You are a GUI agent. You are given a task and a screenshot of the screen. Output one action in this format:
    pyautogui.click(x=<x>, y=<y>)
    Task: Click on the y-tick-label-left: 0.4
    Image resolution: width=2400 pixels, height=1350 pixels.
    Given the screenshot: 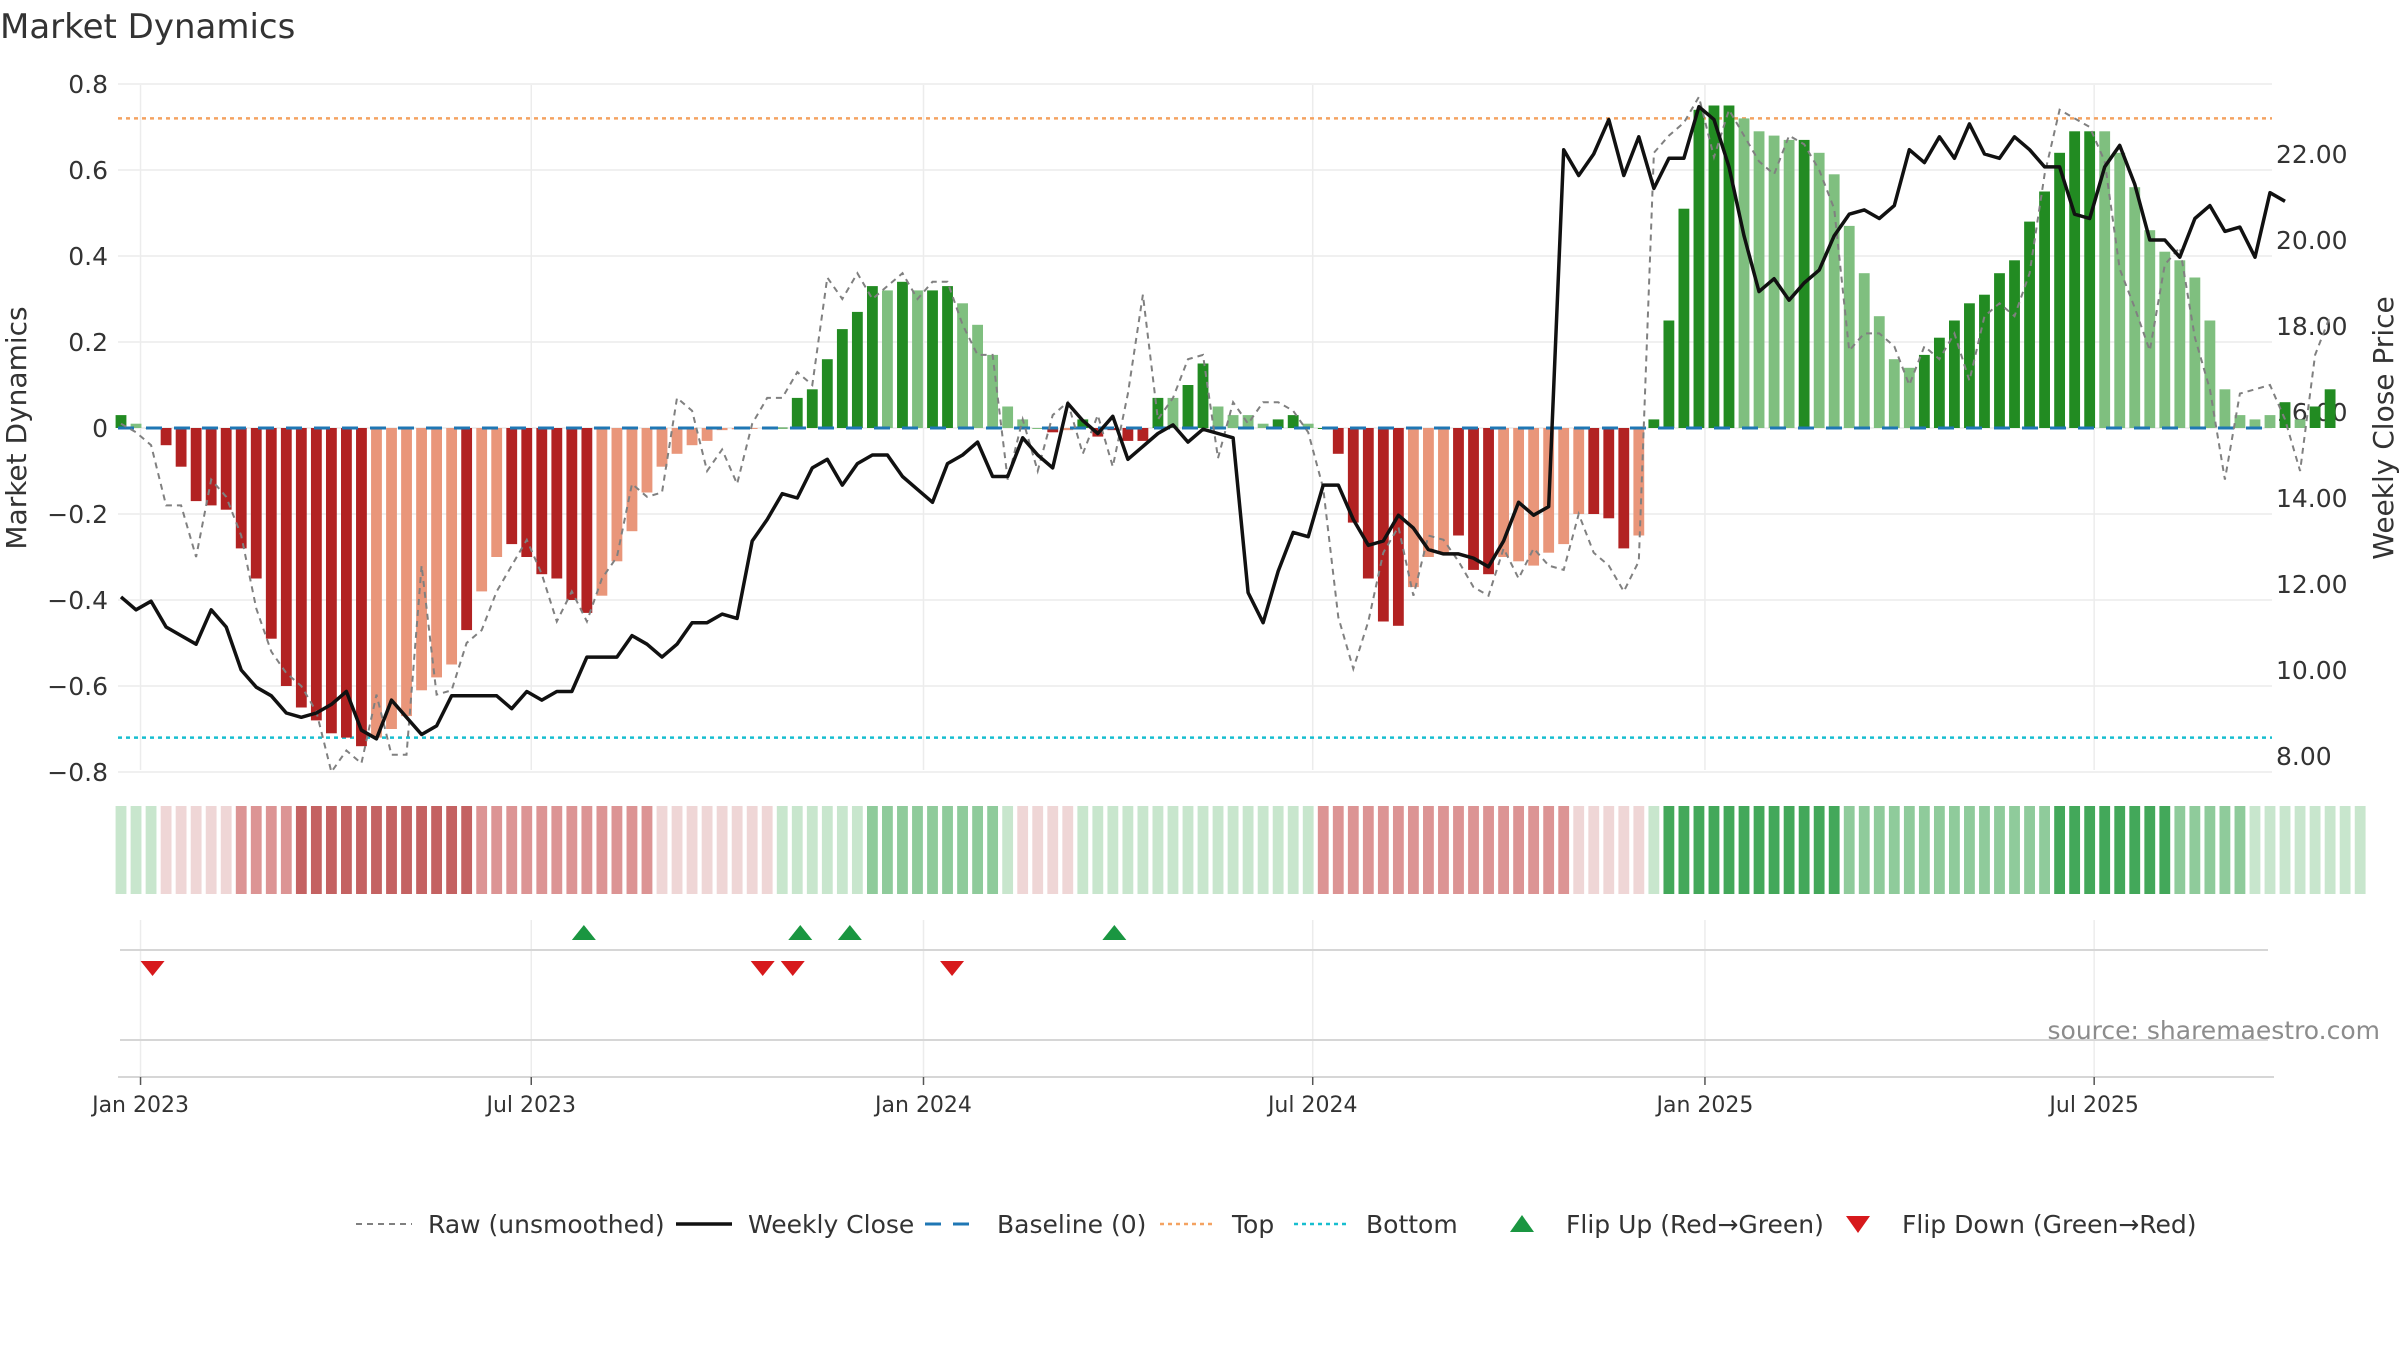 What is the action you would take?
    pyautogui.click(x=88, y=256)
    